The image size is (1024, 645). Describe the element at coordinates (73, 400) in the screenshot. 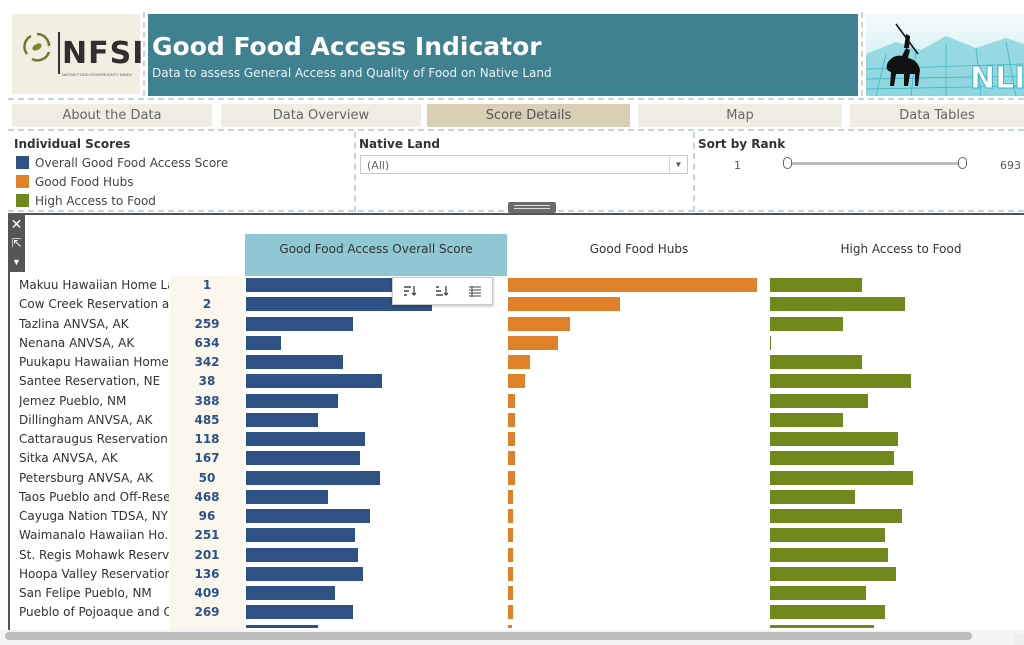

I see `row-name: Jemez Pueblo, NM` at that location.